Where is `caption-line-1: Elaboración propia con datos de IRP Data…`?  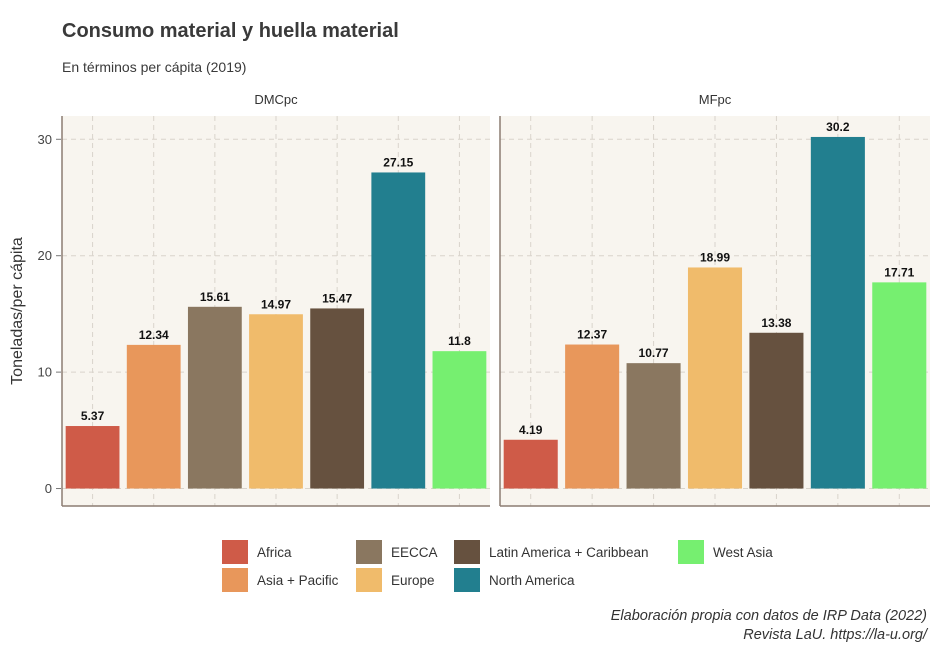 caption-line-1: Elaboración propia con datos de IRP Data… is located at coordinates (768, 616).